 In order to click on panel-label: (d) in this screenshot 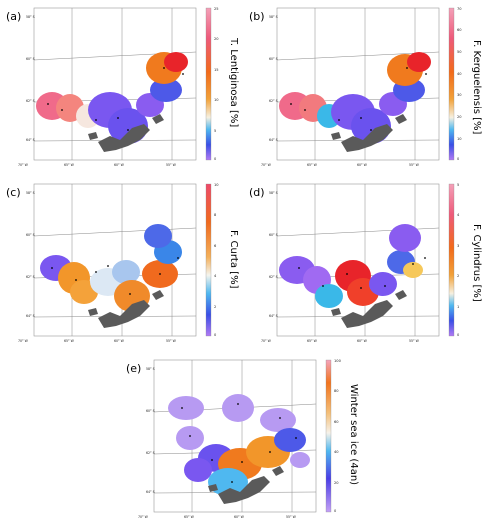, I will do `click(257, 192)`.